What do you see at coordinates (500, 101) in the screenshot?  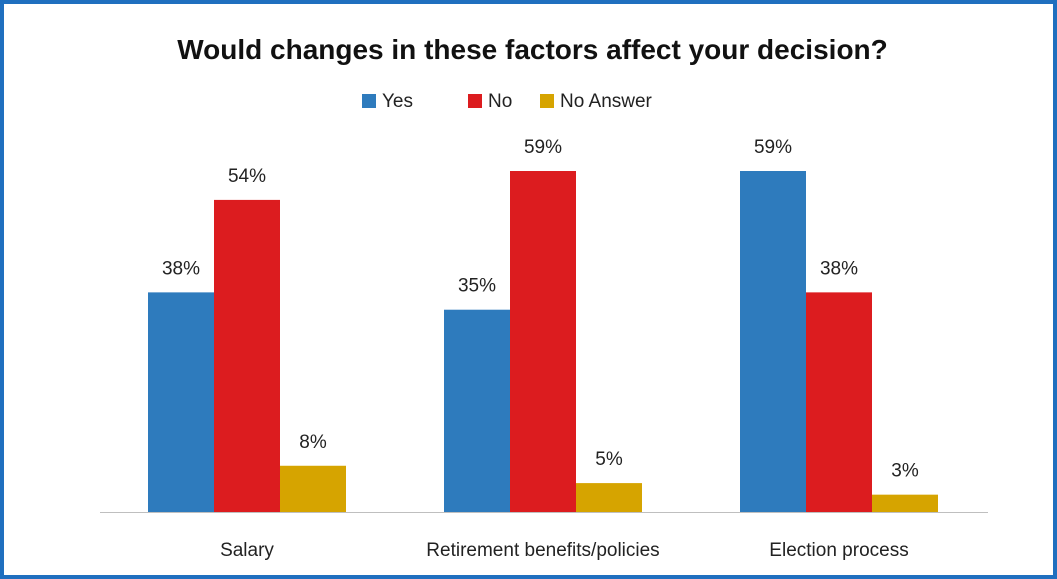 I see `legend-label-no: No` at bounding box center [500, 101].